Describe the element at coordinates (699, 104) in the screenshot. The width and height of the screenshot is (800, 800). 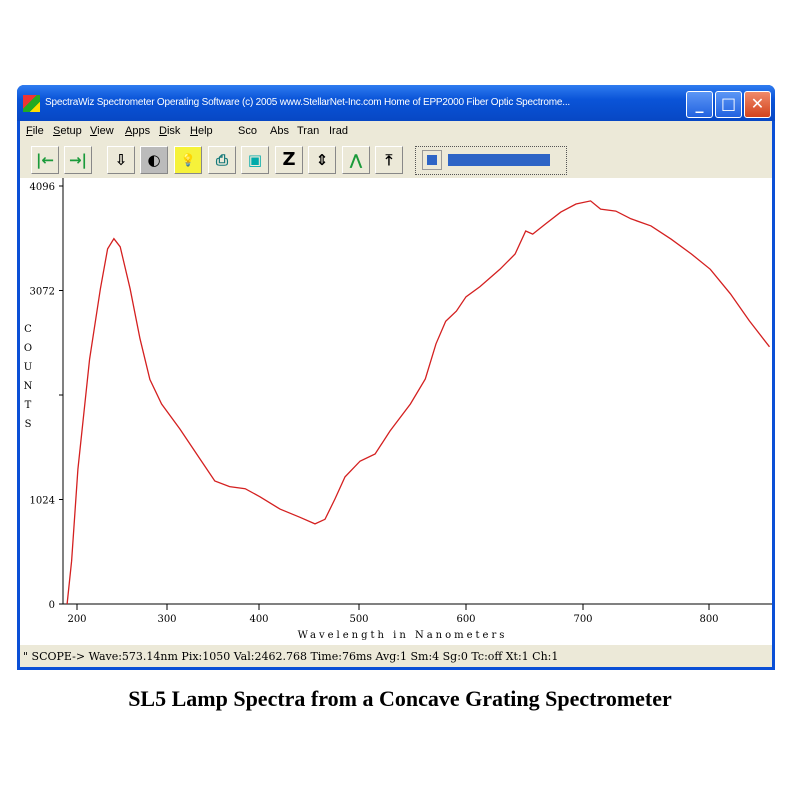
I see `minimize-button: _` at that location.